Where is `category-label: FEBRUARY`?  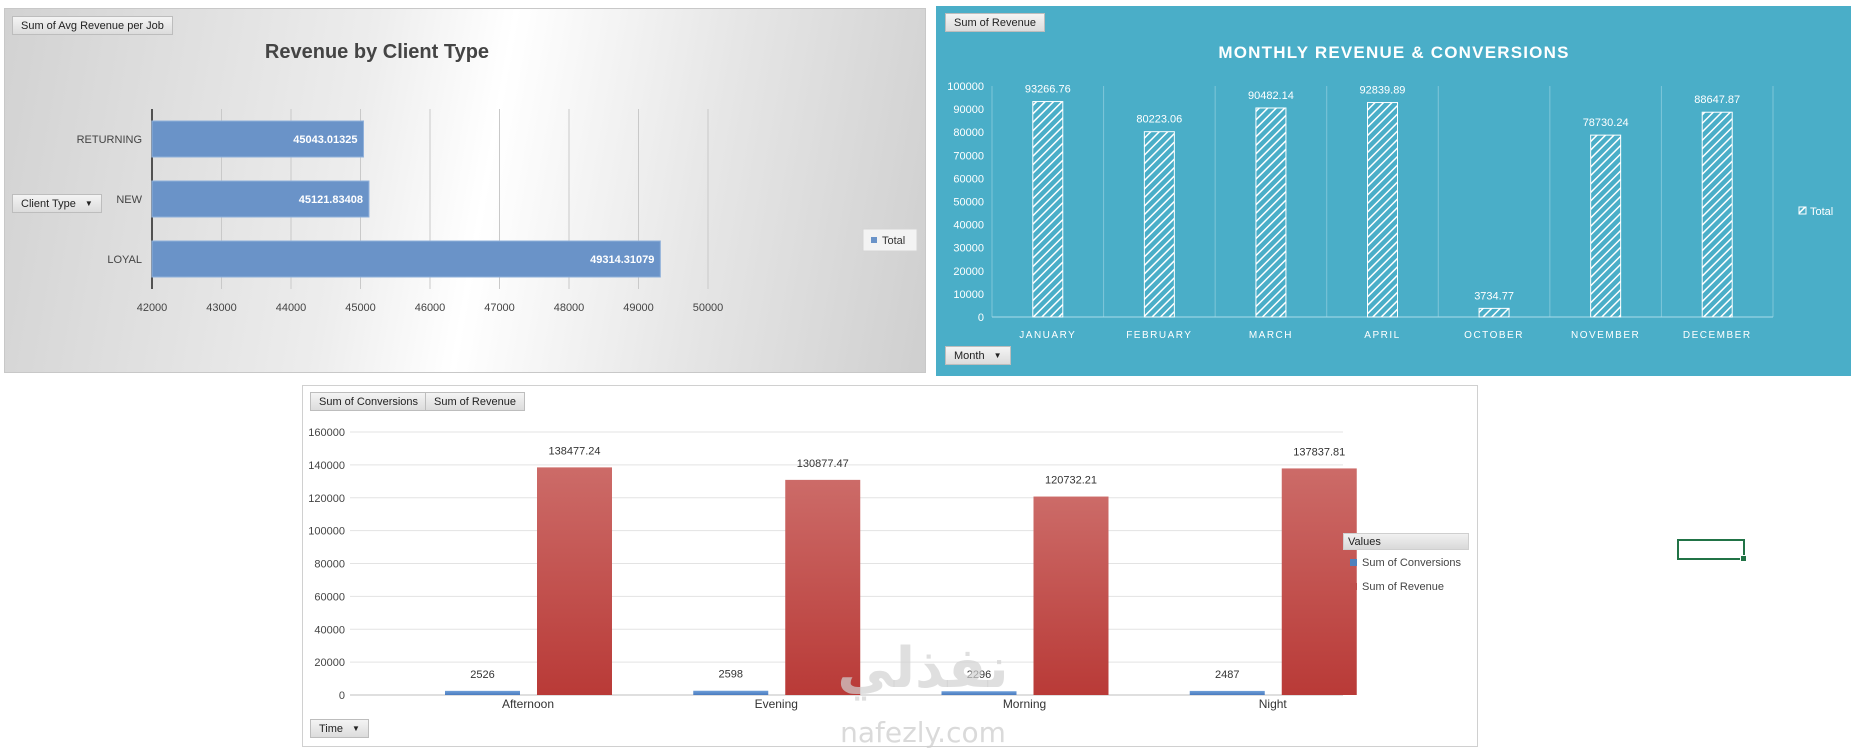 category-label: FEBRUARY is located at coordinates (1159, 335).